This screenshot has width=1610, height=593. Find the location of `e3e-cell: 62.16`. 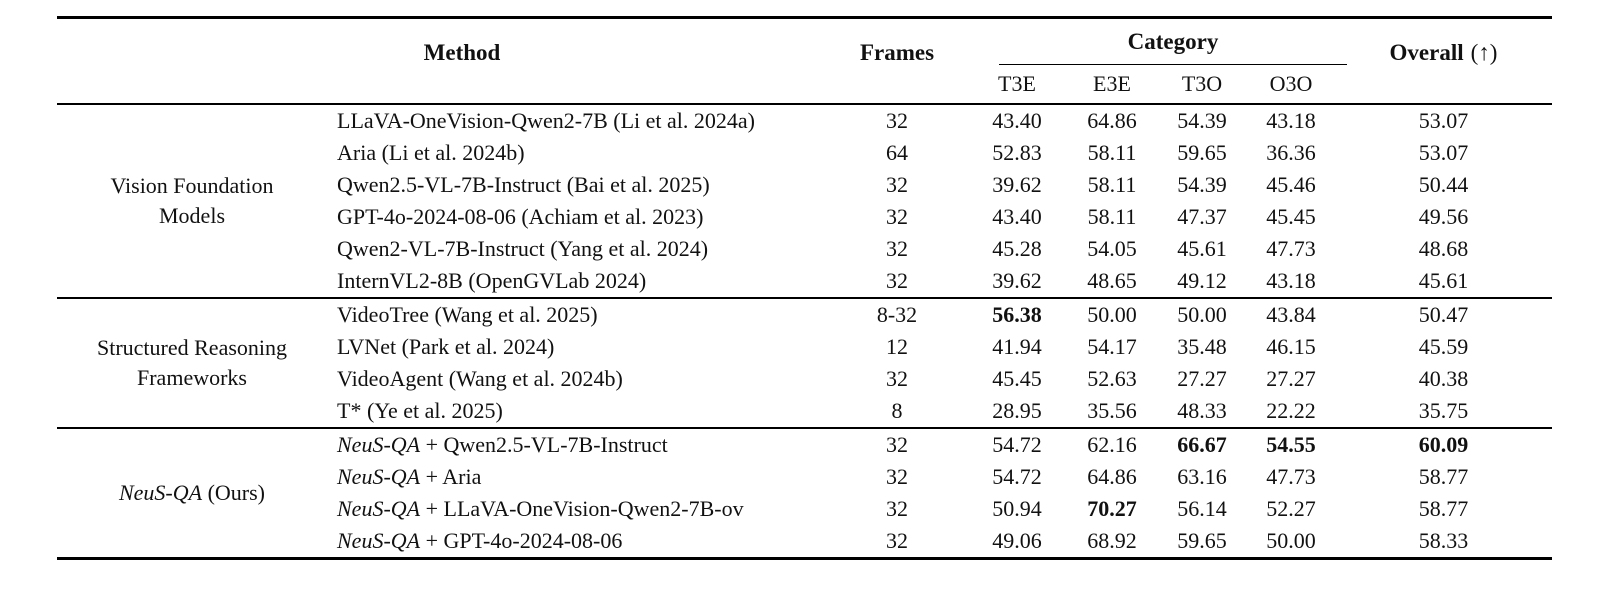

e3e-cell: 62.16 is located at coordinates (1112, 444).